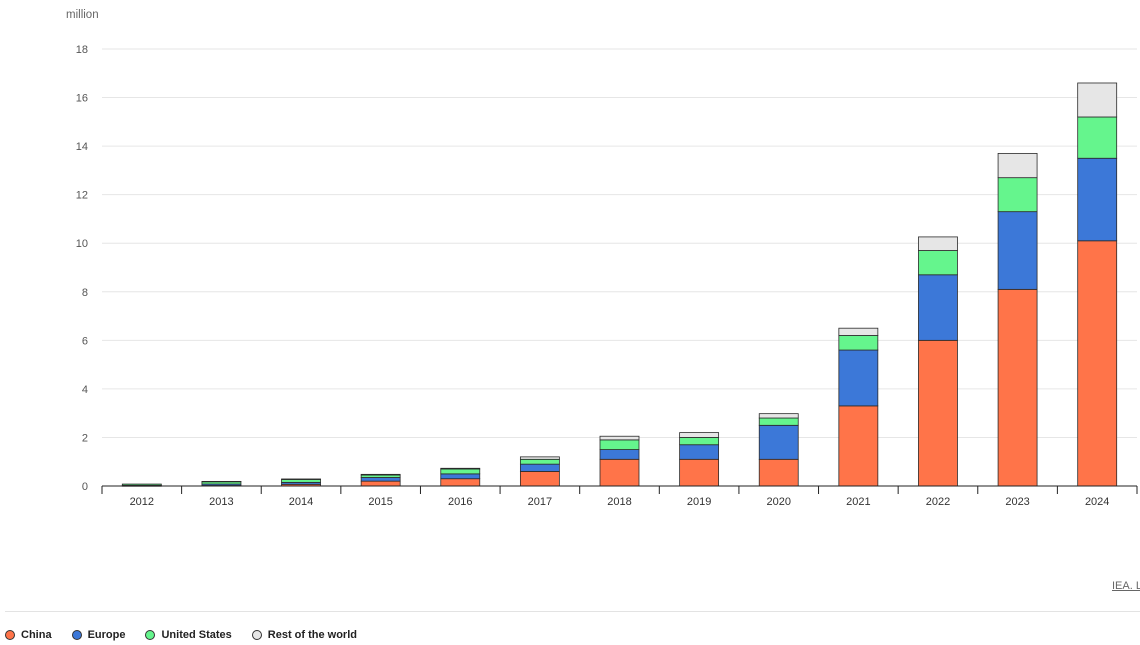  What do you see at coordinates (572, 611) in the screenshot?
I see `legend-divider` at bounding box center [572, 611].